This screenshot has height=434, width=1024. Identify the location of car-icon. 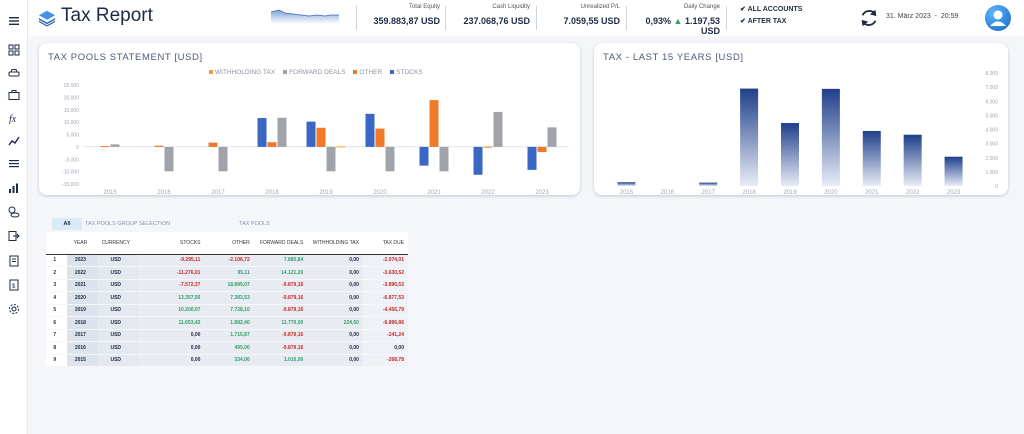
(14, 73).